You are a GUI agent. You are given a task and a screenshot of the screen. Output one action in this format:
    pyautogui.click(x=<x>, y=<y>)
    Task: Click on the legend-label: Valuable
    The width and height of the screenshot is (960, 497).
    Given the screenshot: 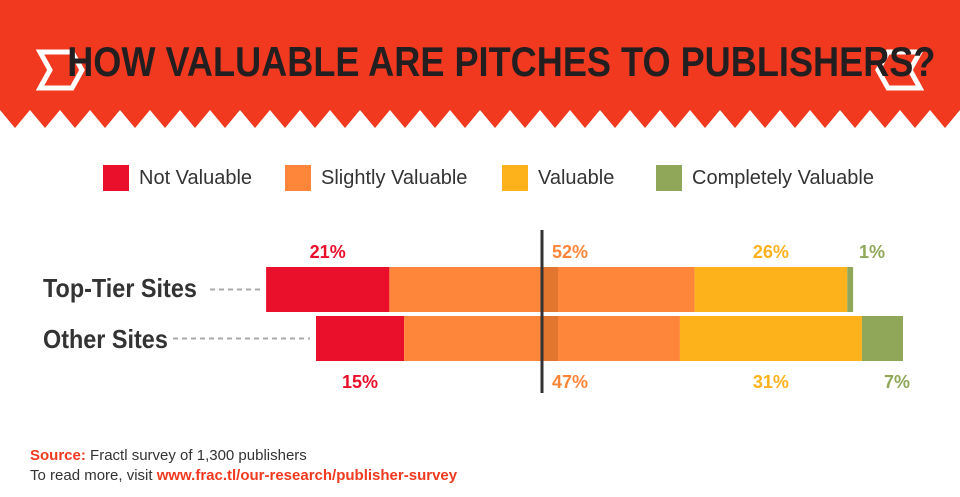 What is the action you would take?
    pyautogui.click(x=576, y=177)
    